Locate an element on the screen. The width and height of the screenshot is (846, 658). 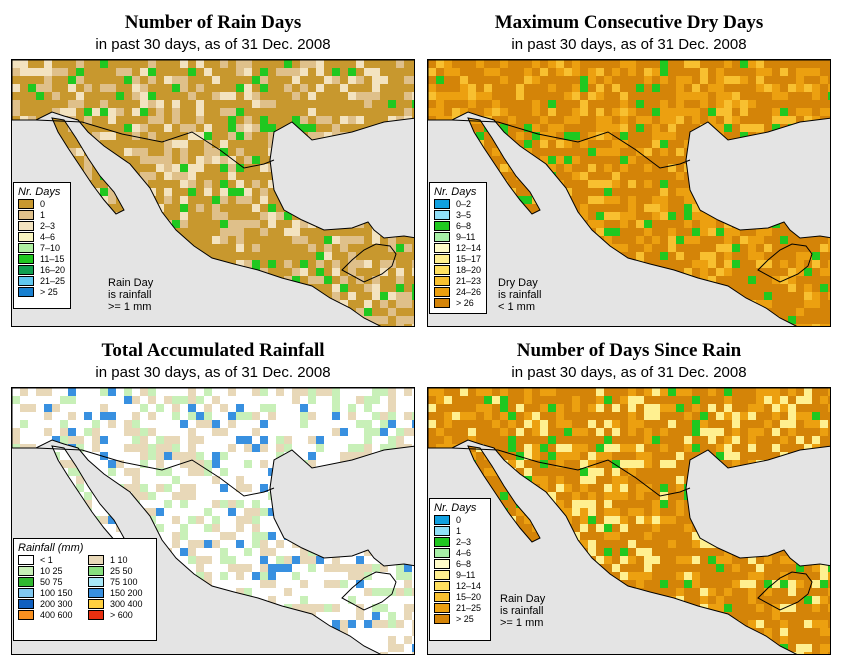
legend-label: 10 25 is located at coordinates (51, 570).